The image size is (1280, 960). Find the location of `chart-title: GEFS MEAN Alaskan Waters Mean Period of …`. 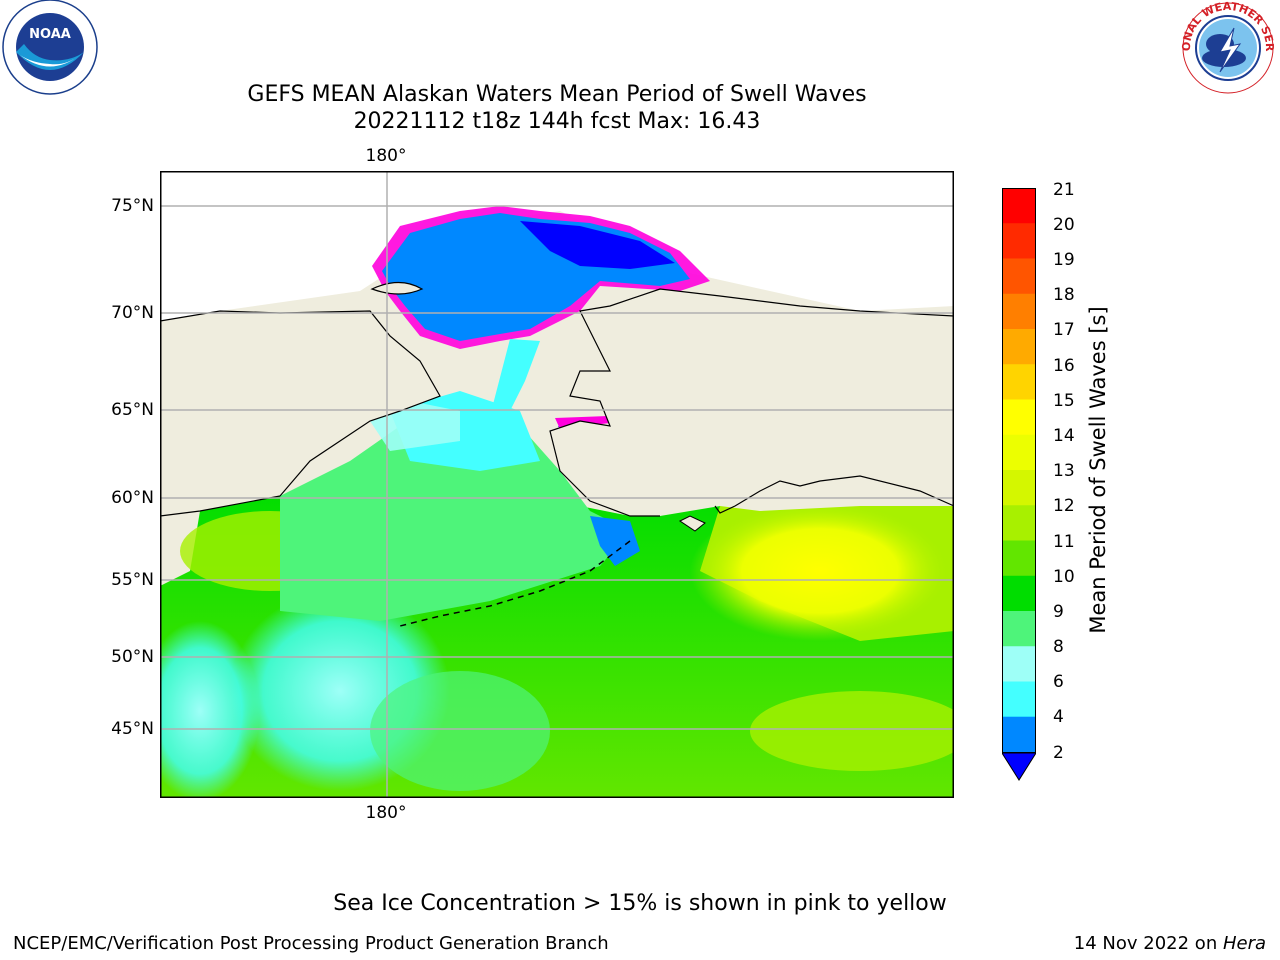

chart-title: GEFS MEAN Alaskan Waters Mean Period of … is located at coordinates (557, 94).